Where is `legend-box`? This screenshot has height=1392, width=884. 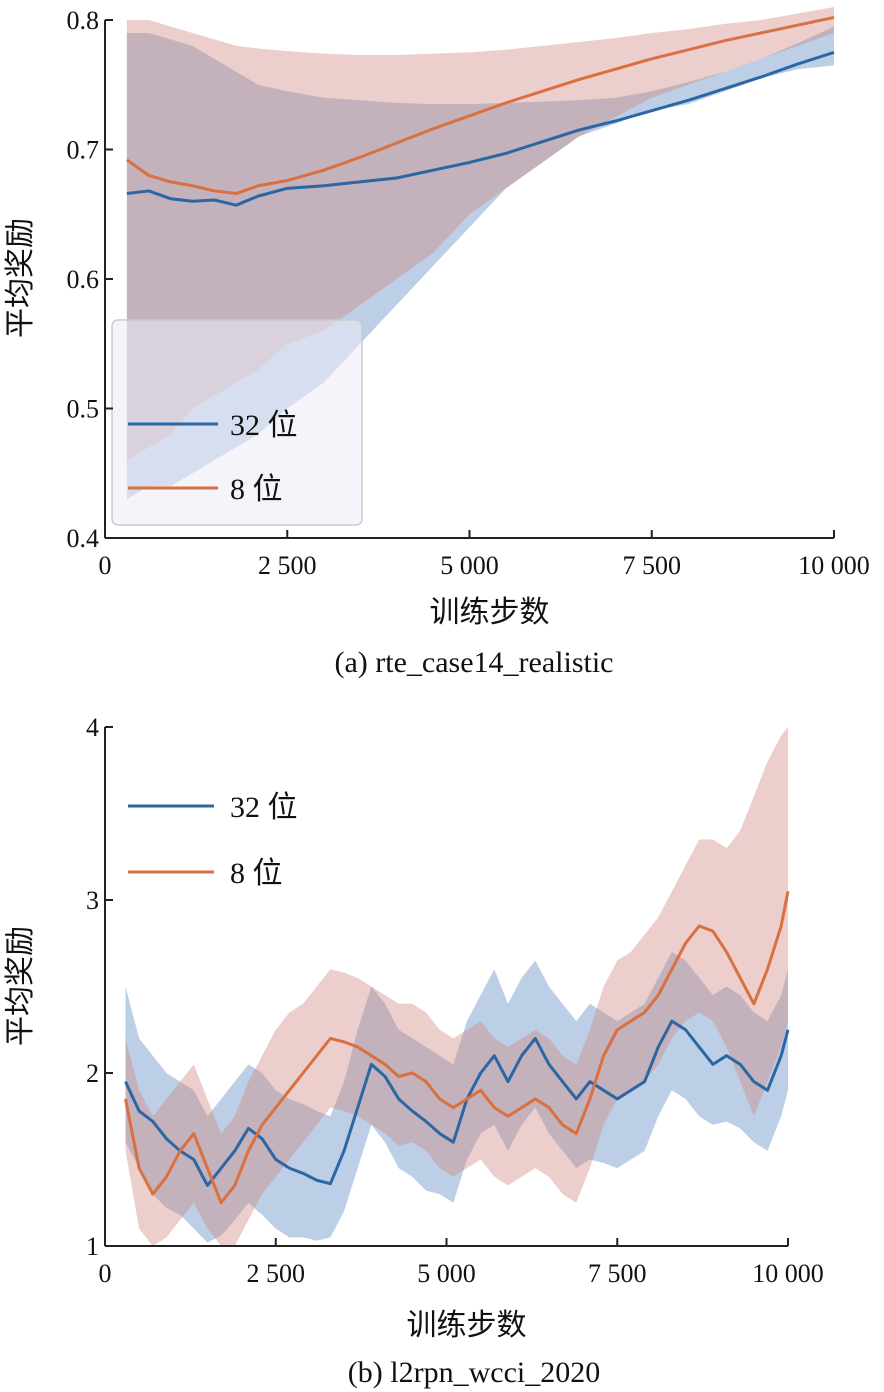
legend-box is located at coordinates (237, 422).